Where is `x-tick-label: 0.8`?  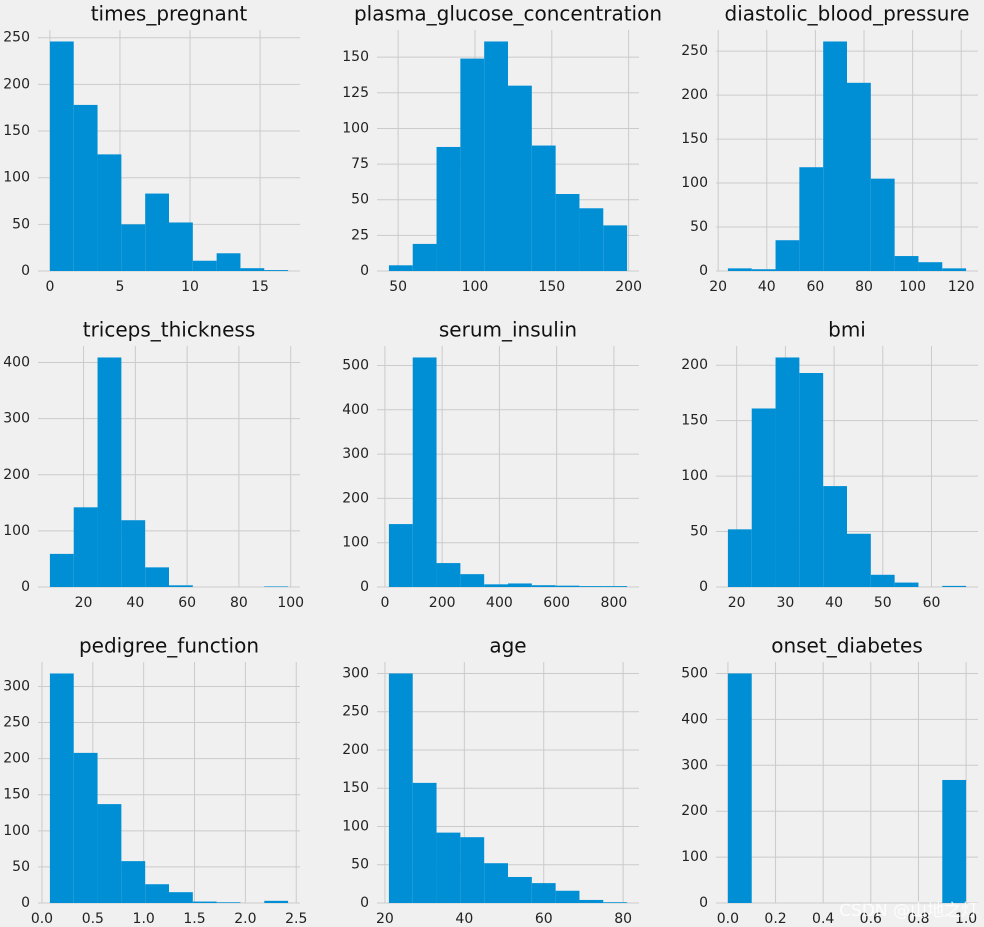 x-tick-label: 0.8 is located at coordinates (918, 919).